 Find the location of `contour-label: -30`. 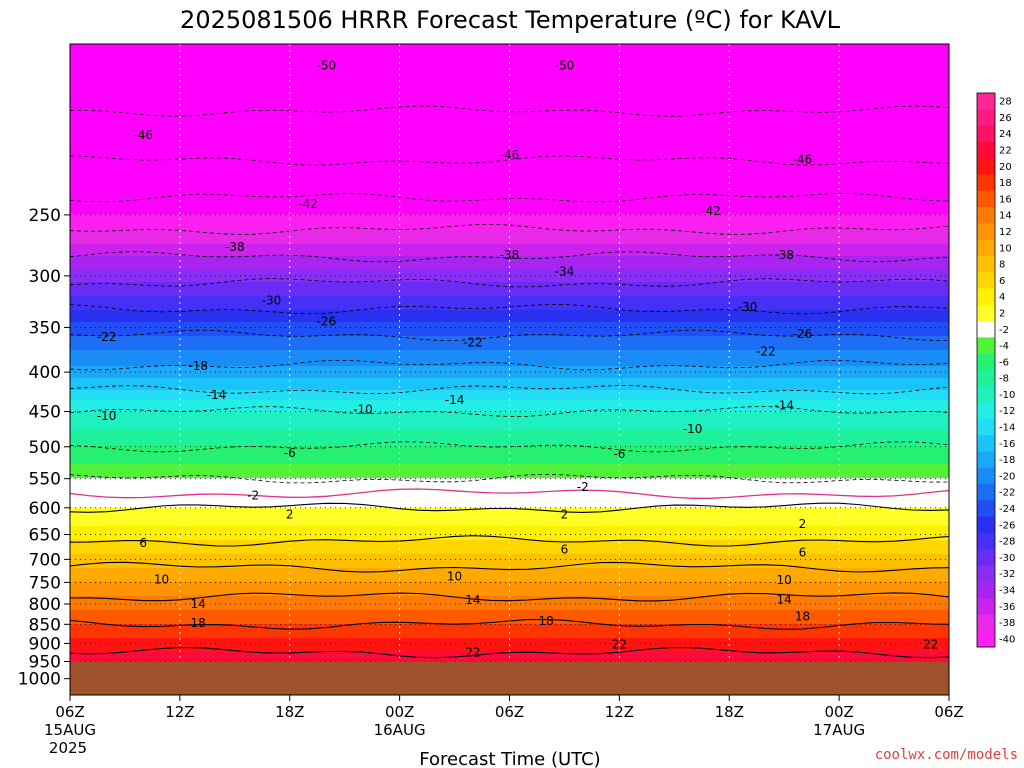

contour-label: -30 is located at coordinates (748, 307).